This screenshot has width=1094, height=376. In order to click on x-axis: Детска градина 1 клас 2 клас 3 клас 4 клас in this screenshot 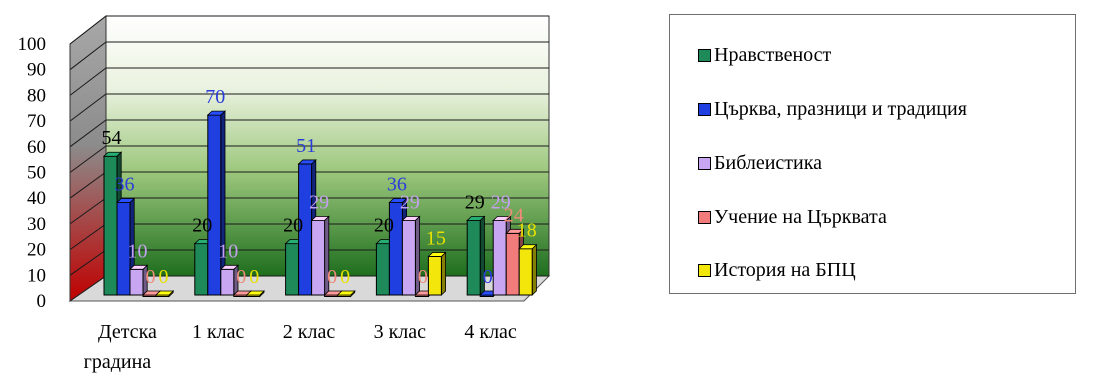, I will do `click(300, 347)`.